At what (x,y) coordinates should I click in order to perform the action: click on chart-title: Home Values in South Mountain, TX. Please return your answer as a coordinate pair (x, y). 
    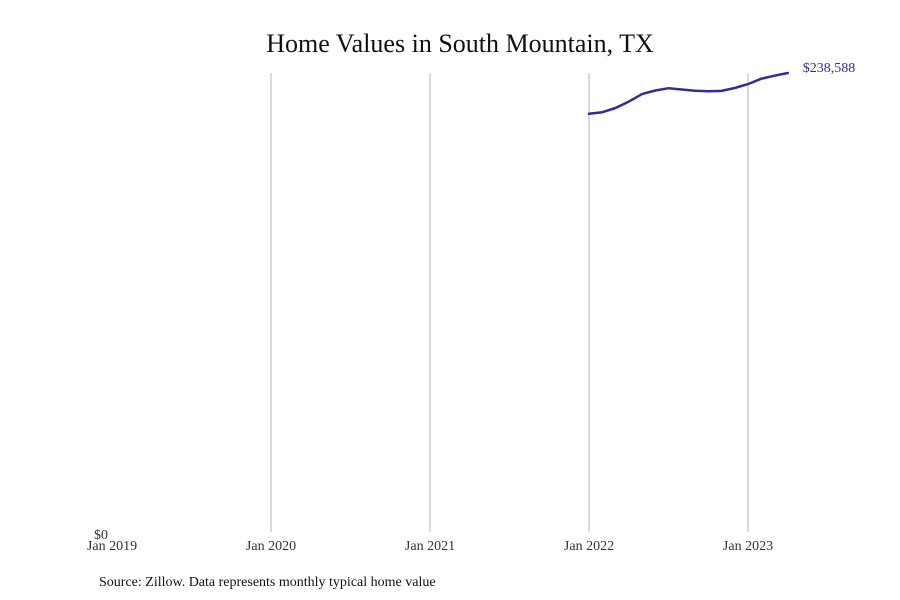
    Looking at the image, I should click on (460, 43).